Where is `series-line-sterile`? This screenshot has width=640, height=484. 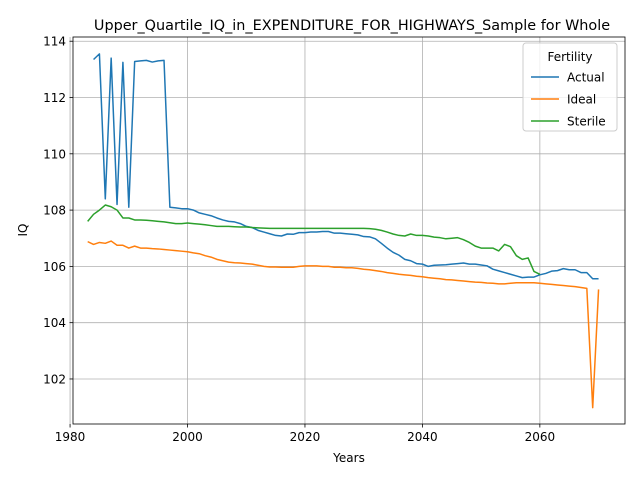
series-line-sterile is located at coordinates (314, 239).